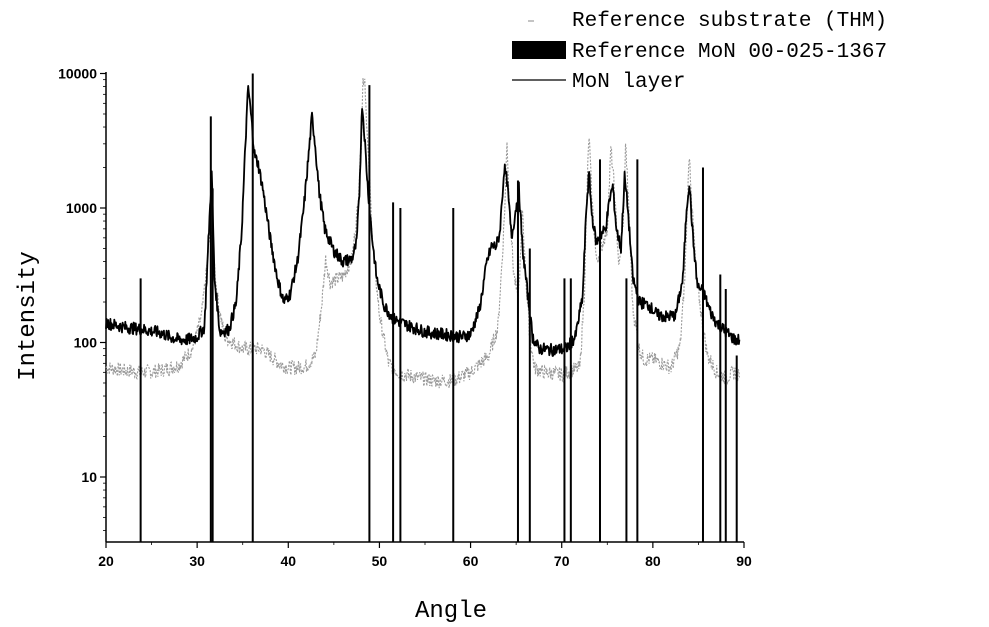 This screenshot has width=989, height=627. What do you see at coordinates (77, 74) in the screenshot?
I see `y-tick-label-10000: 10000` at bounding box center [77, 74].